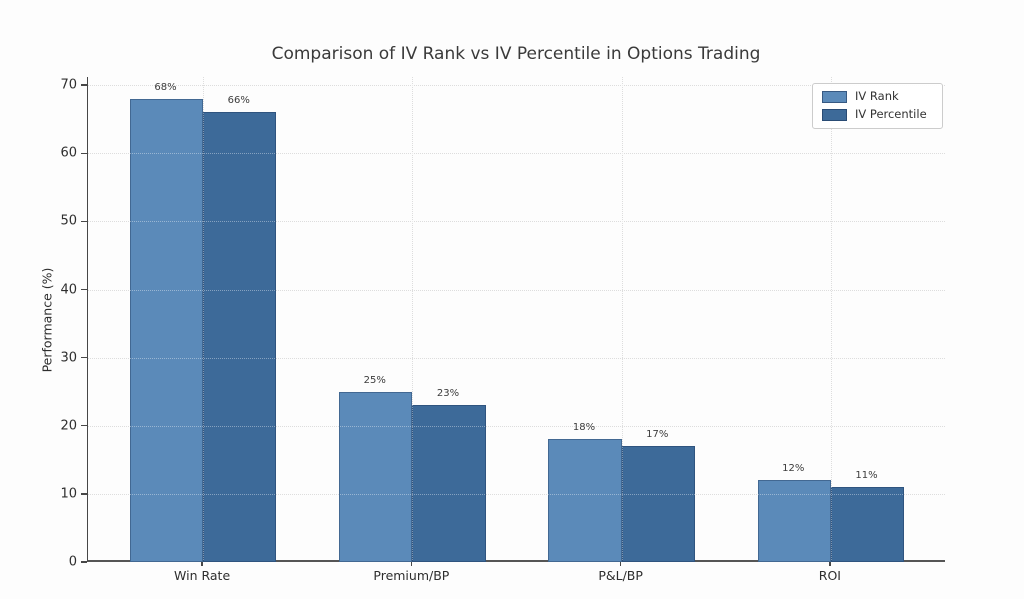 This screenshot has height=599, width=1024. I want to click on y-tick-label: 20, so click(68, 426).